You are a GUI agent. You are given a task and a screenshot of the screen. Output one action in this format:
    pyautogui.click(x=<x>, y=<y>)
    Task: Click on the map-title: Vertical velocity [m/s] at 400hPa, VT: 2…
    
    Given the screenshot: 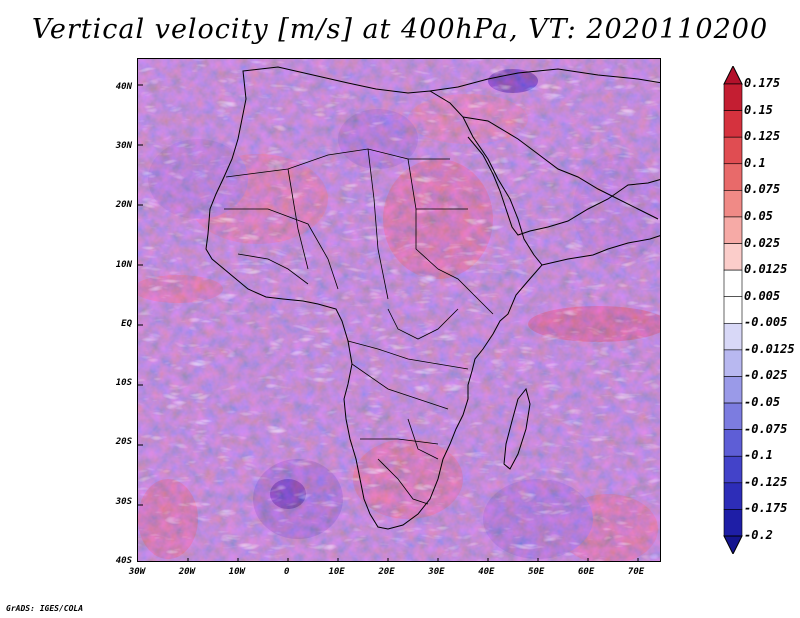 What is the action you would take?
    pyautogui.click(x=400, y=29)
    